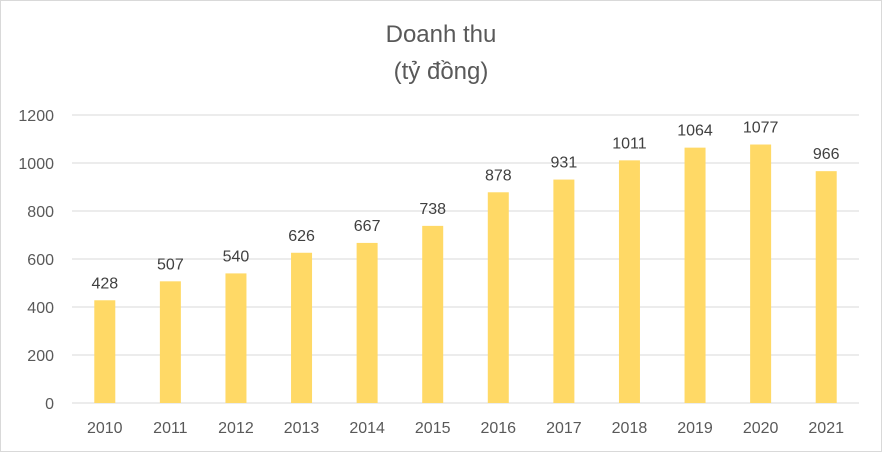 The height and width of the screenshot is (452, 882). I want to click on y-tick-label: 0, so click(49, 404).